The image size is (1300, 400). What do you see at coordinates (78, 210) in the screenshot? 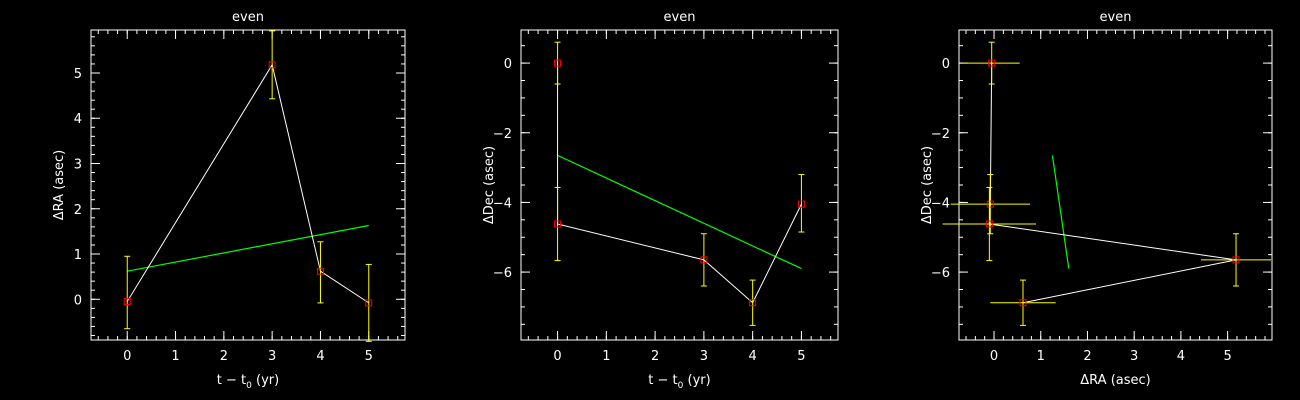
I see `y-tick-label: 2` at bounding box center [78, 210].